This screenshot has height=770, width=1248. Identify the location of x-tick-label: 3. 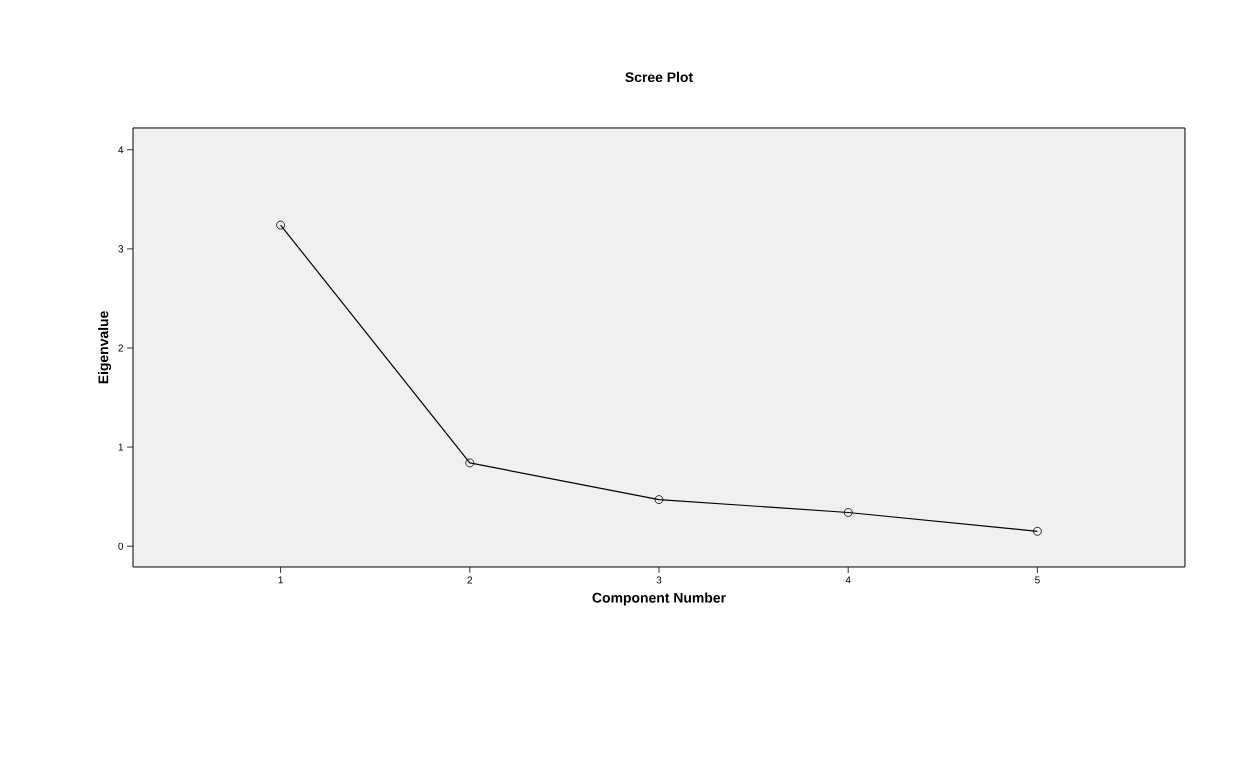
(659, 580).